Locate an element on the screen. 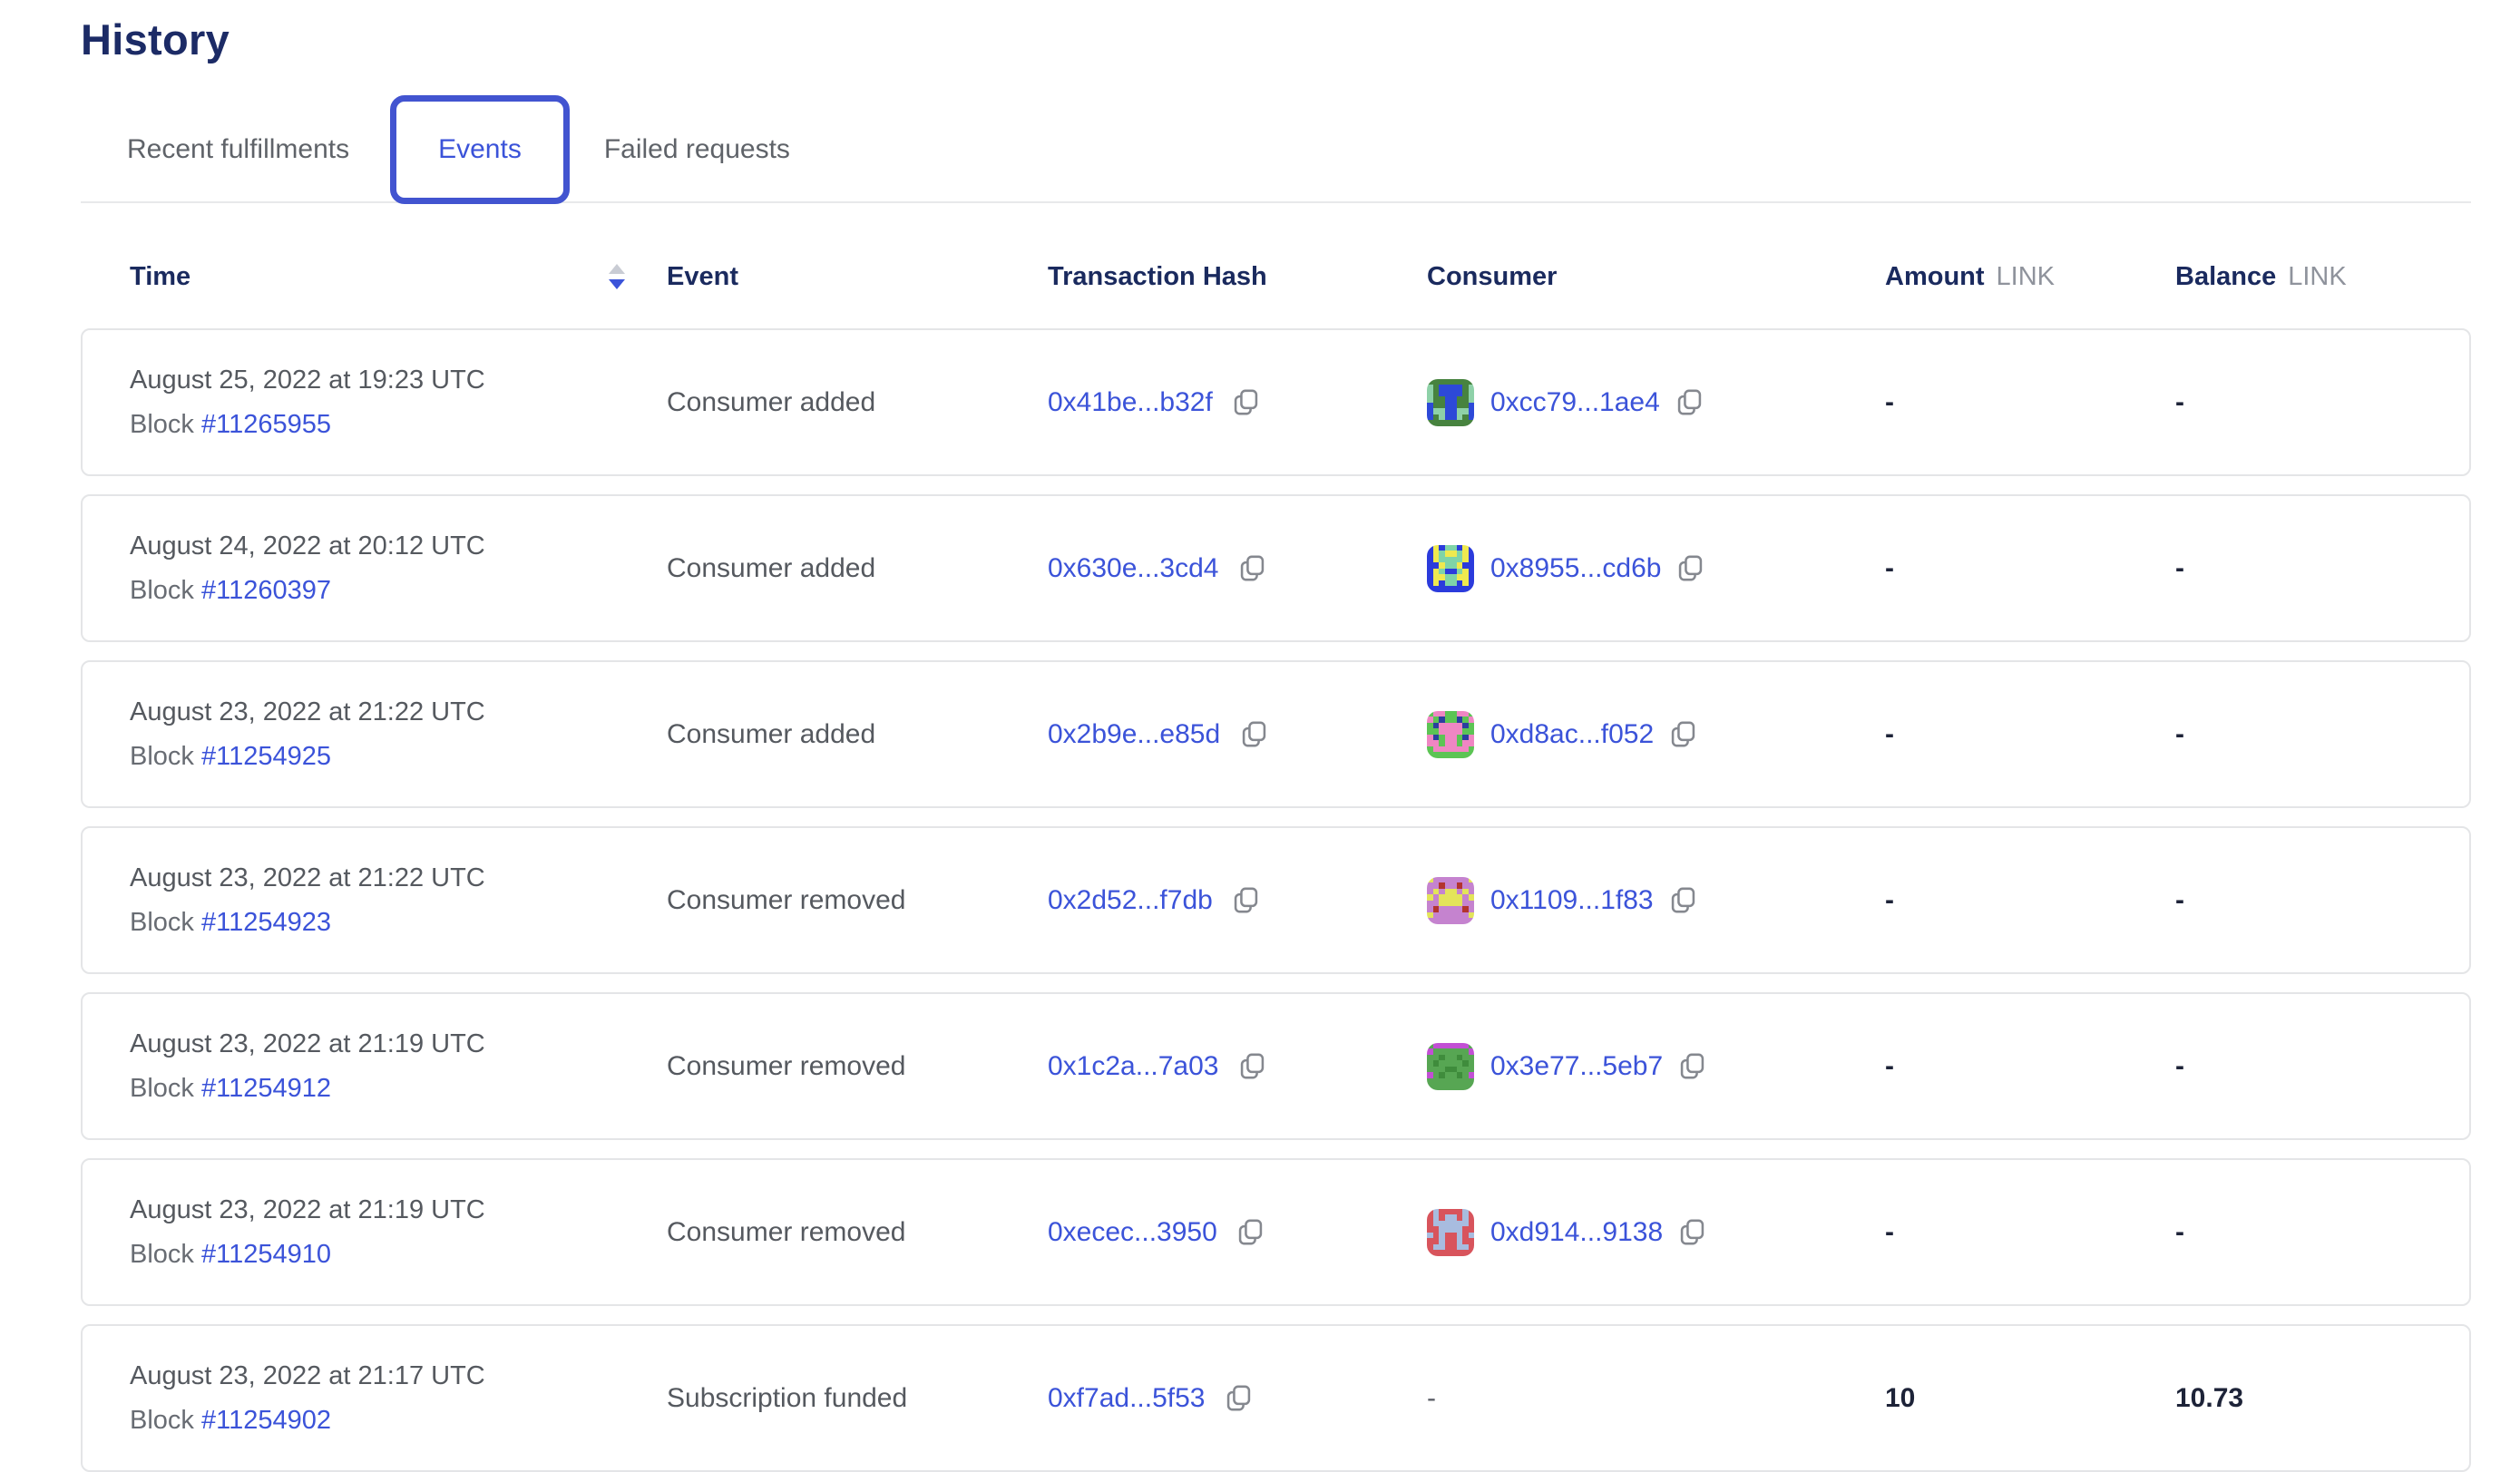  block-number-link: #11254925 is located at coordinates (265, 756).